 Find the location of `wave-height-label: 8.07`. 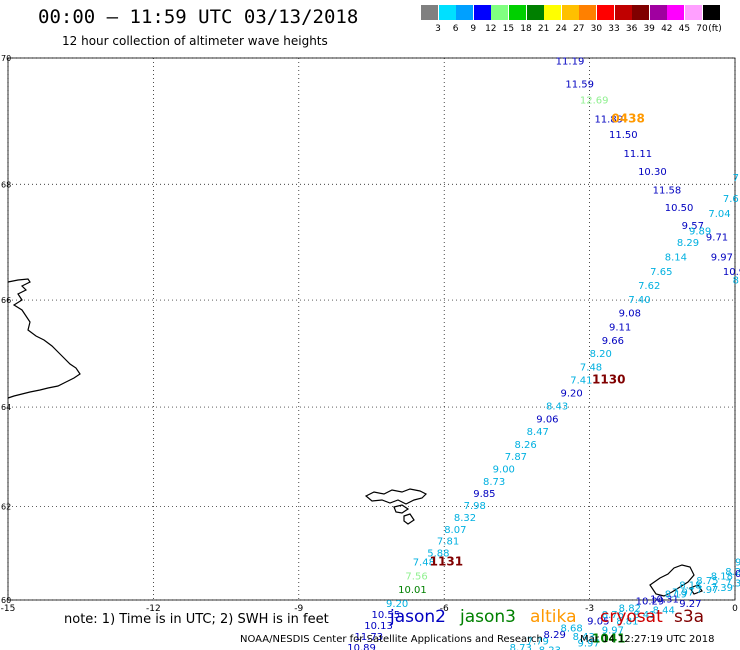

wave-height-label: 8.07 is located at coordinates (455, 530).